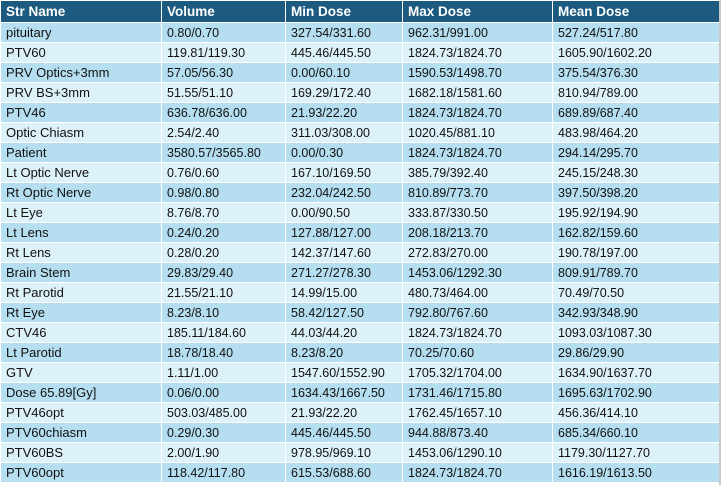  What do you see at coordinates (81, 292) in the screenshot?
I see `cell-str-name: Rt Parotid` at bounding box center [81, 292].